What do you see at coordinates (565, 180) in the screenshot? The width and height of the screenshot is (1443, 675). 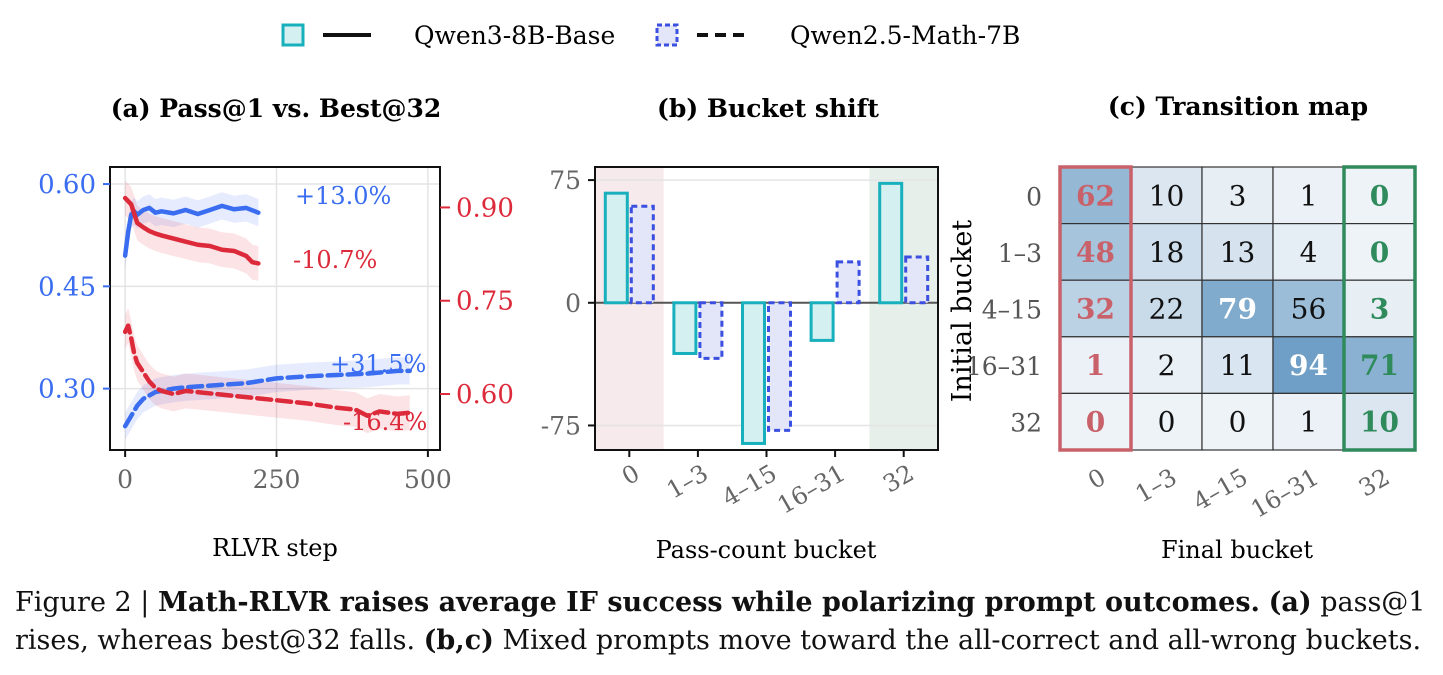 I see `y-tick-label: 75` at bounding box center [565, 180].